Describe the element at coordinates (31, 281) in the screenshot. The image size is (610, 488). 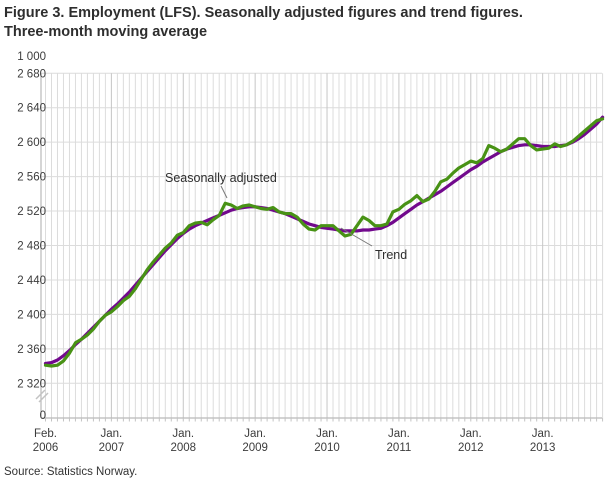
I see `y-tick-label: 2 440` at that location.